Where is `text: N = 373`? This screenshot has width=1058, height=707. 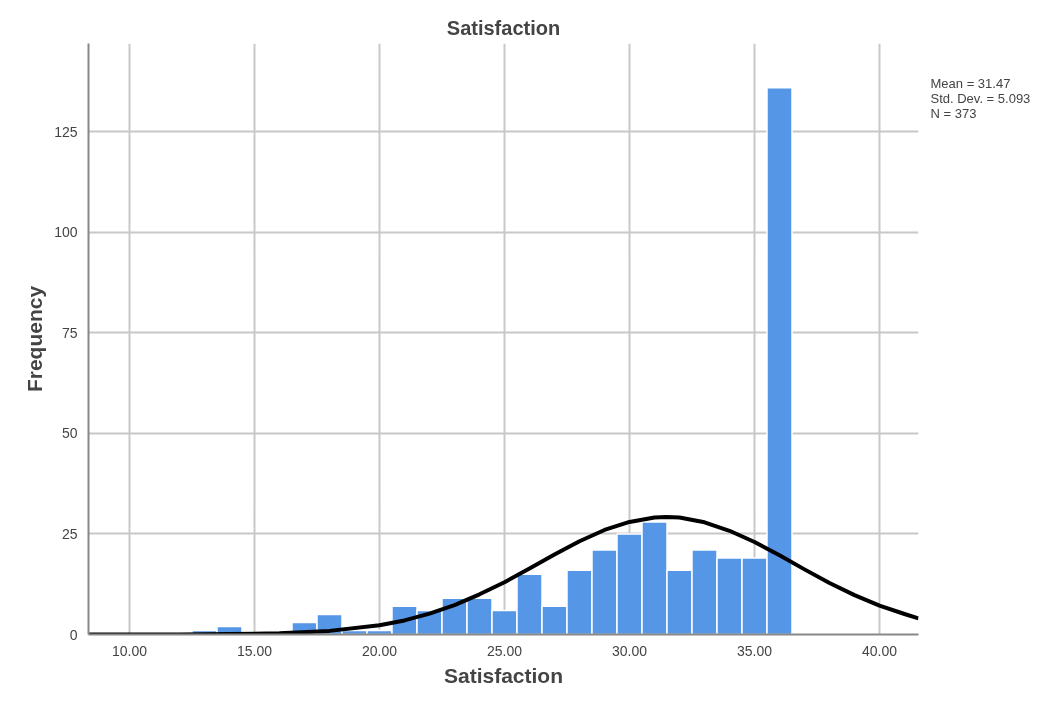 text: N = 373 is located at coordinates (953, 113).